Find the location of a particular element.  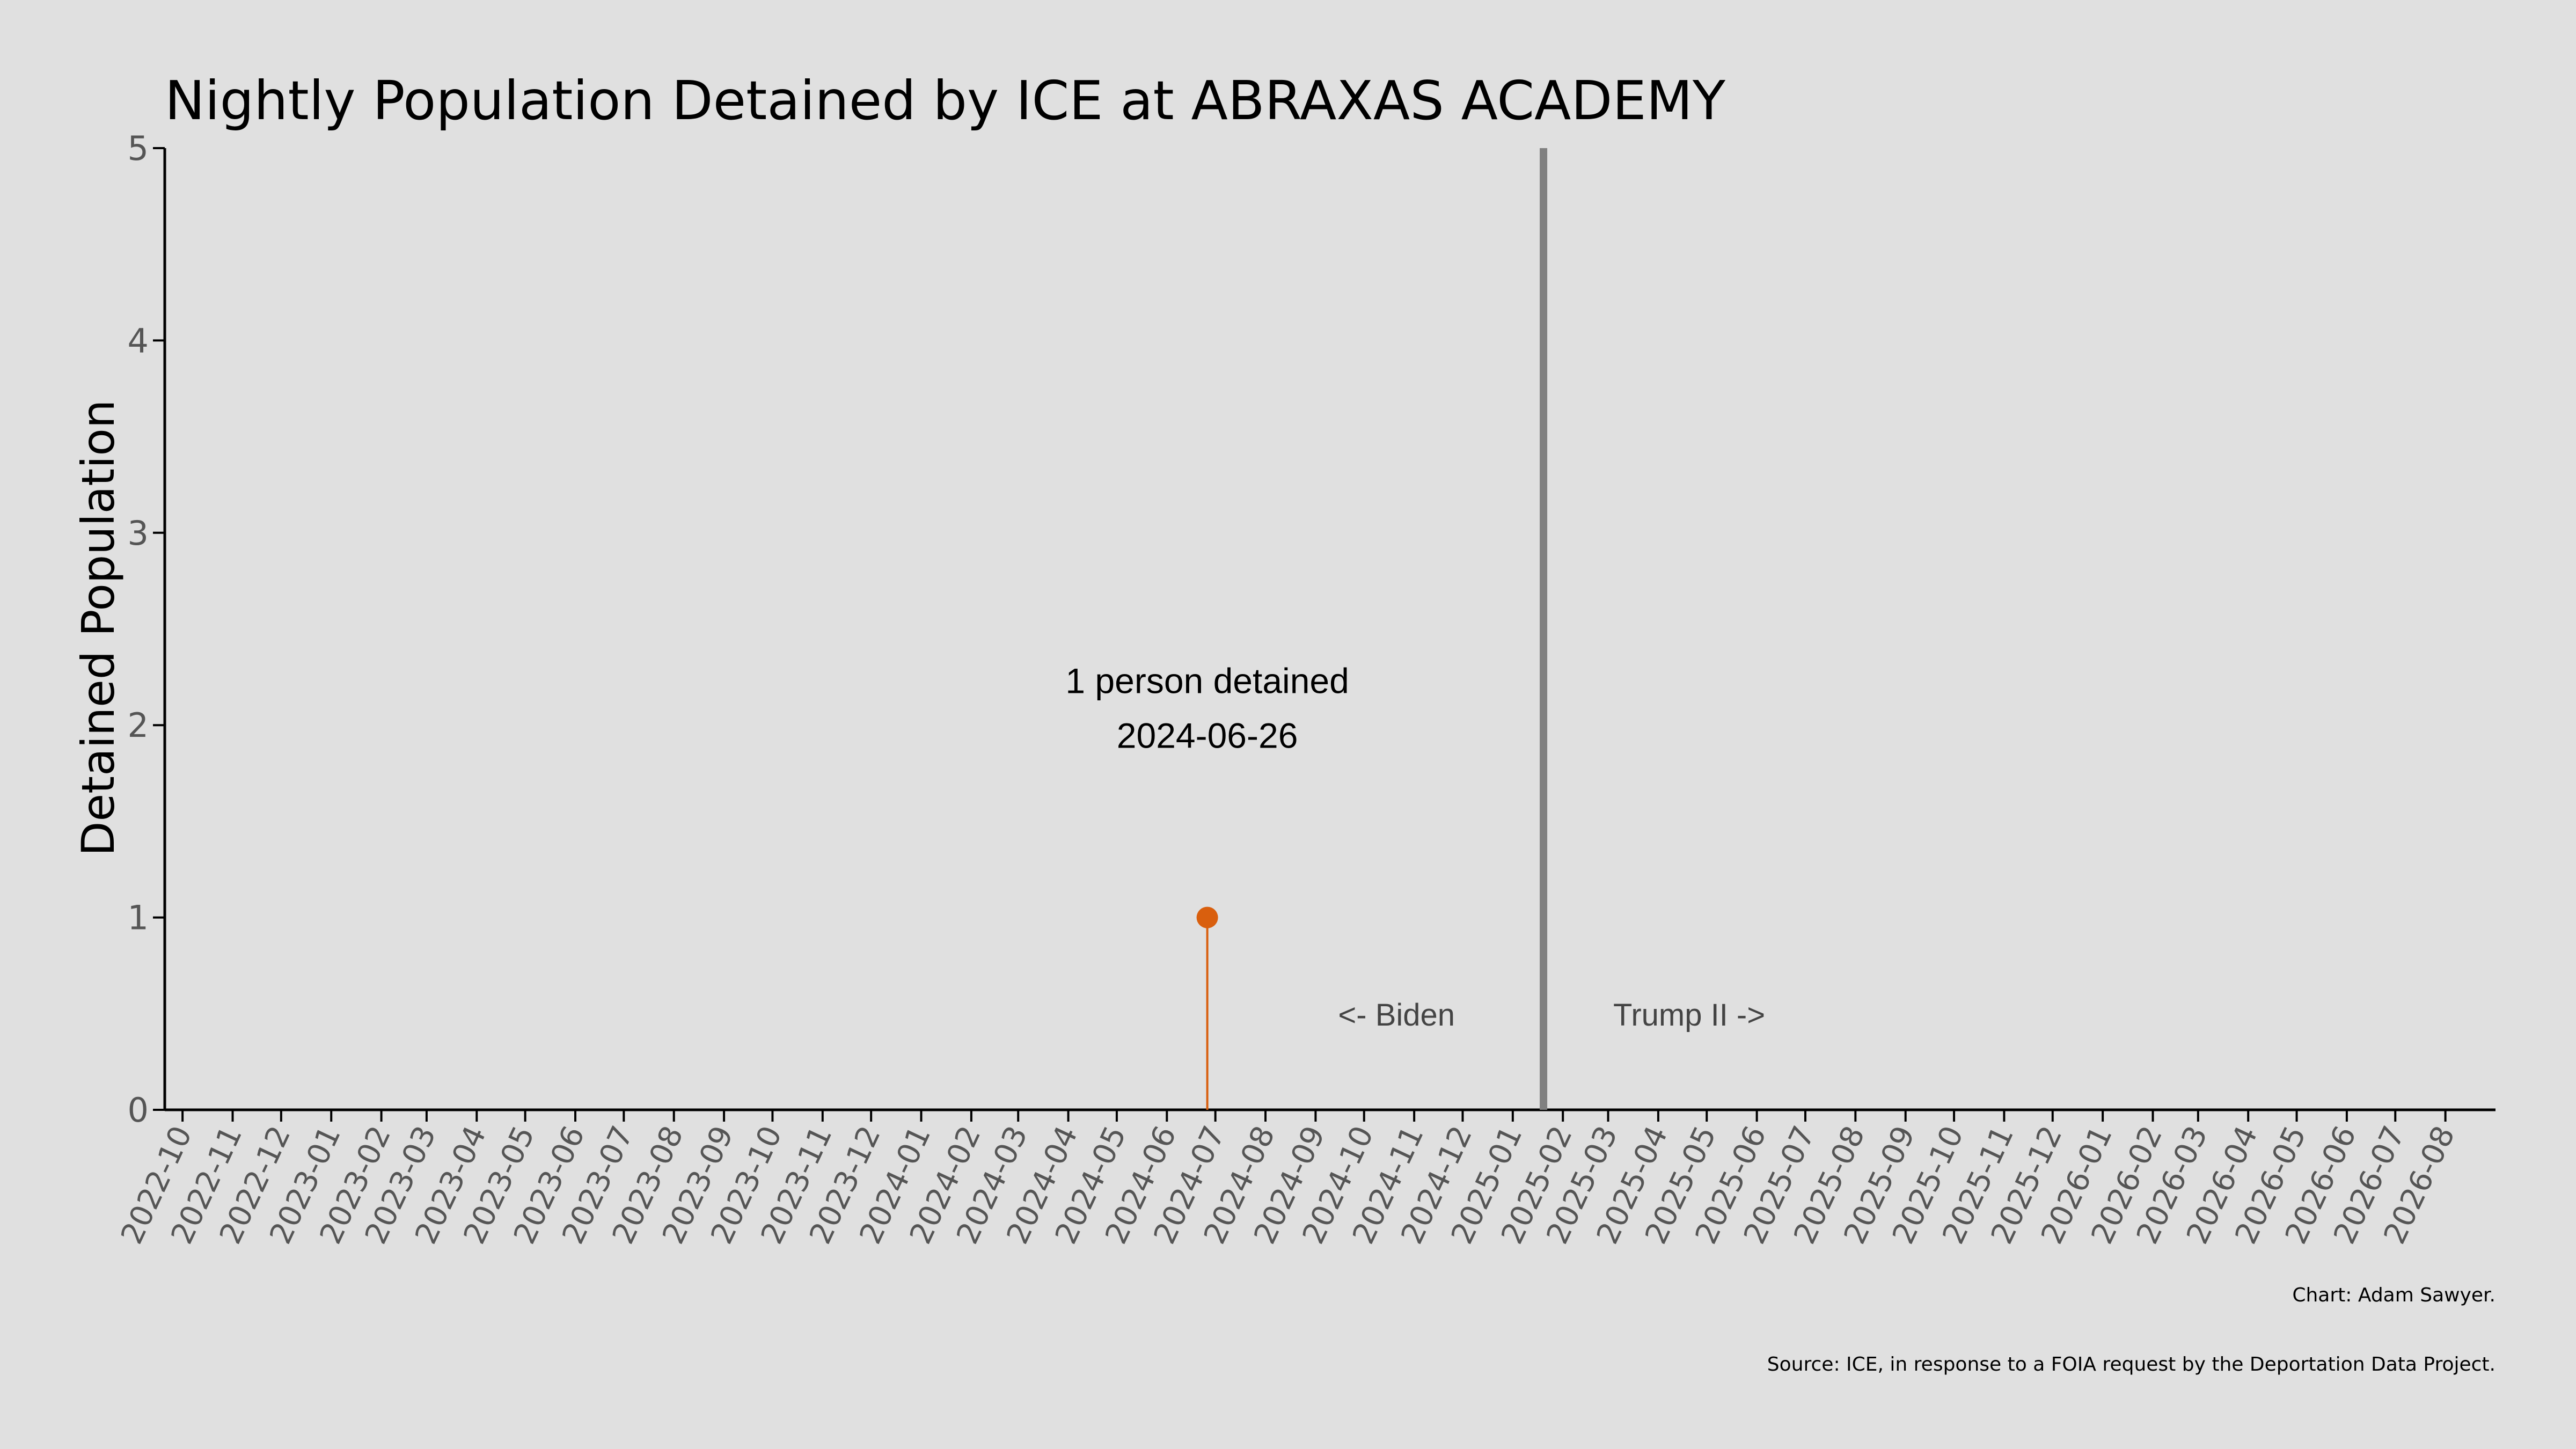

y-axis-label: Detained Population is located at coordinates (98, 628).